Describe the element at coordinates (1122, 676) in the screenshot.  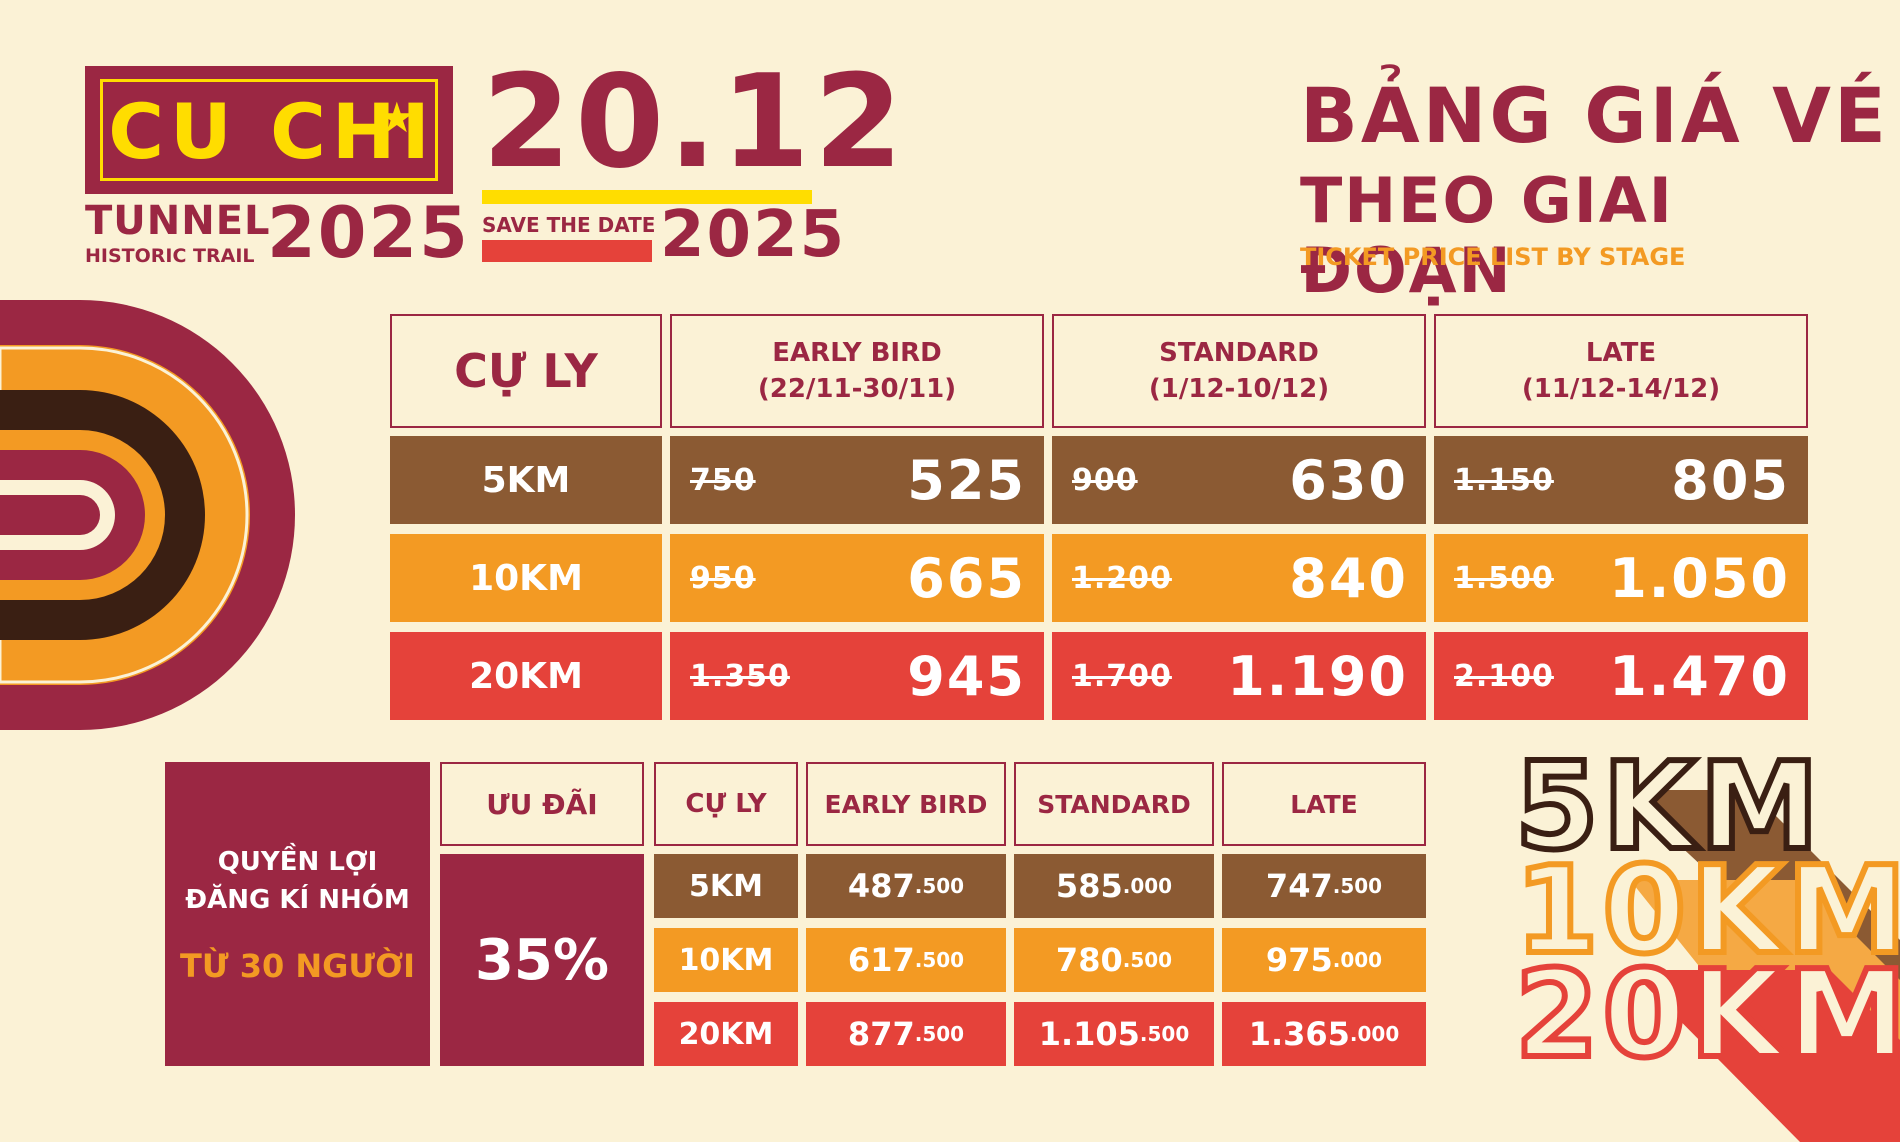
I see `old-price: 1.700` at that location.